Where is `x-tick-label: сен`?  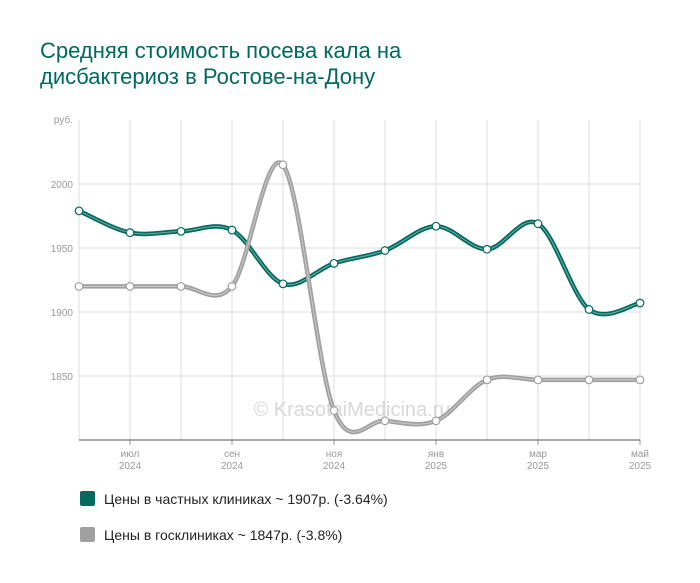 x-tick-label: сен is located at coordinates (232, 454).